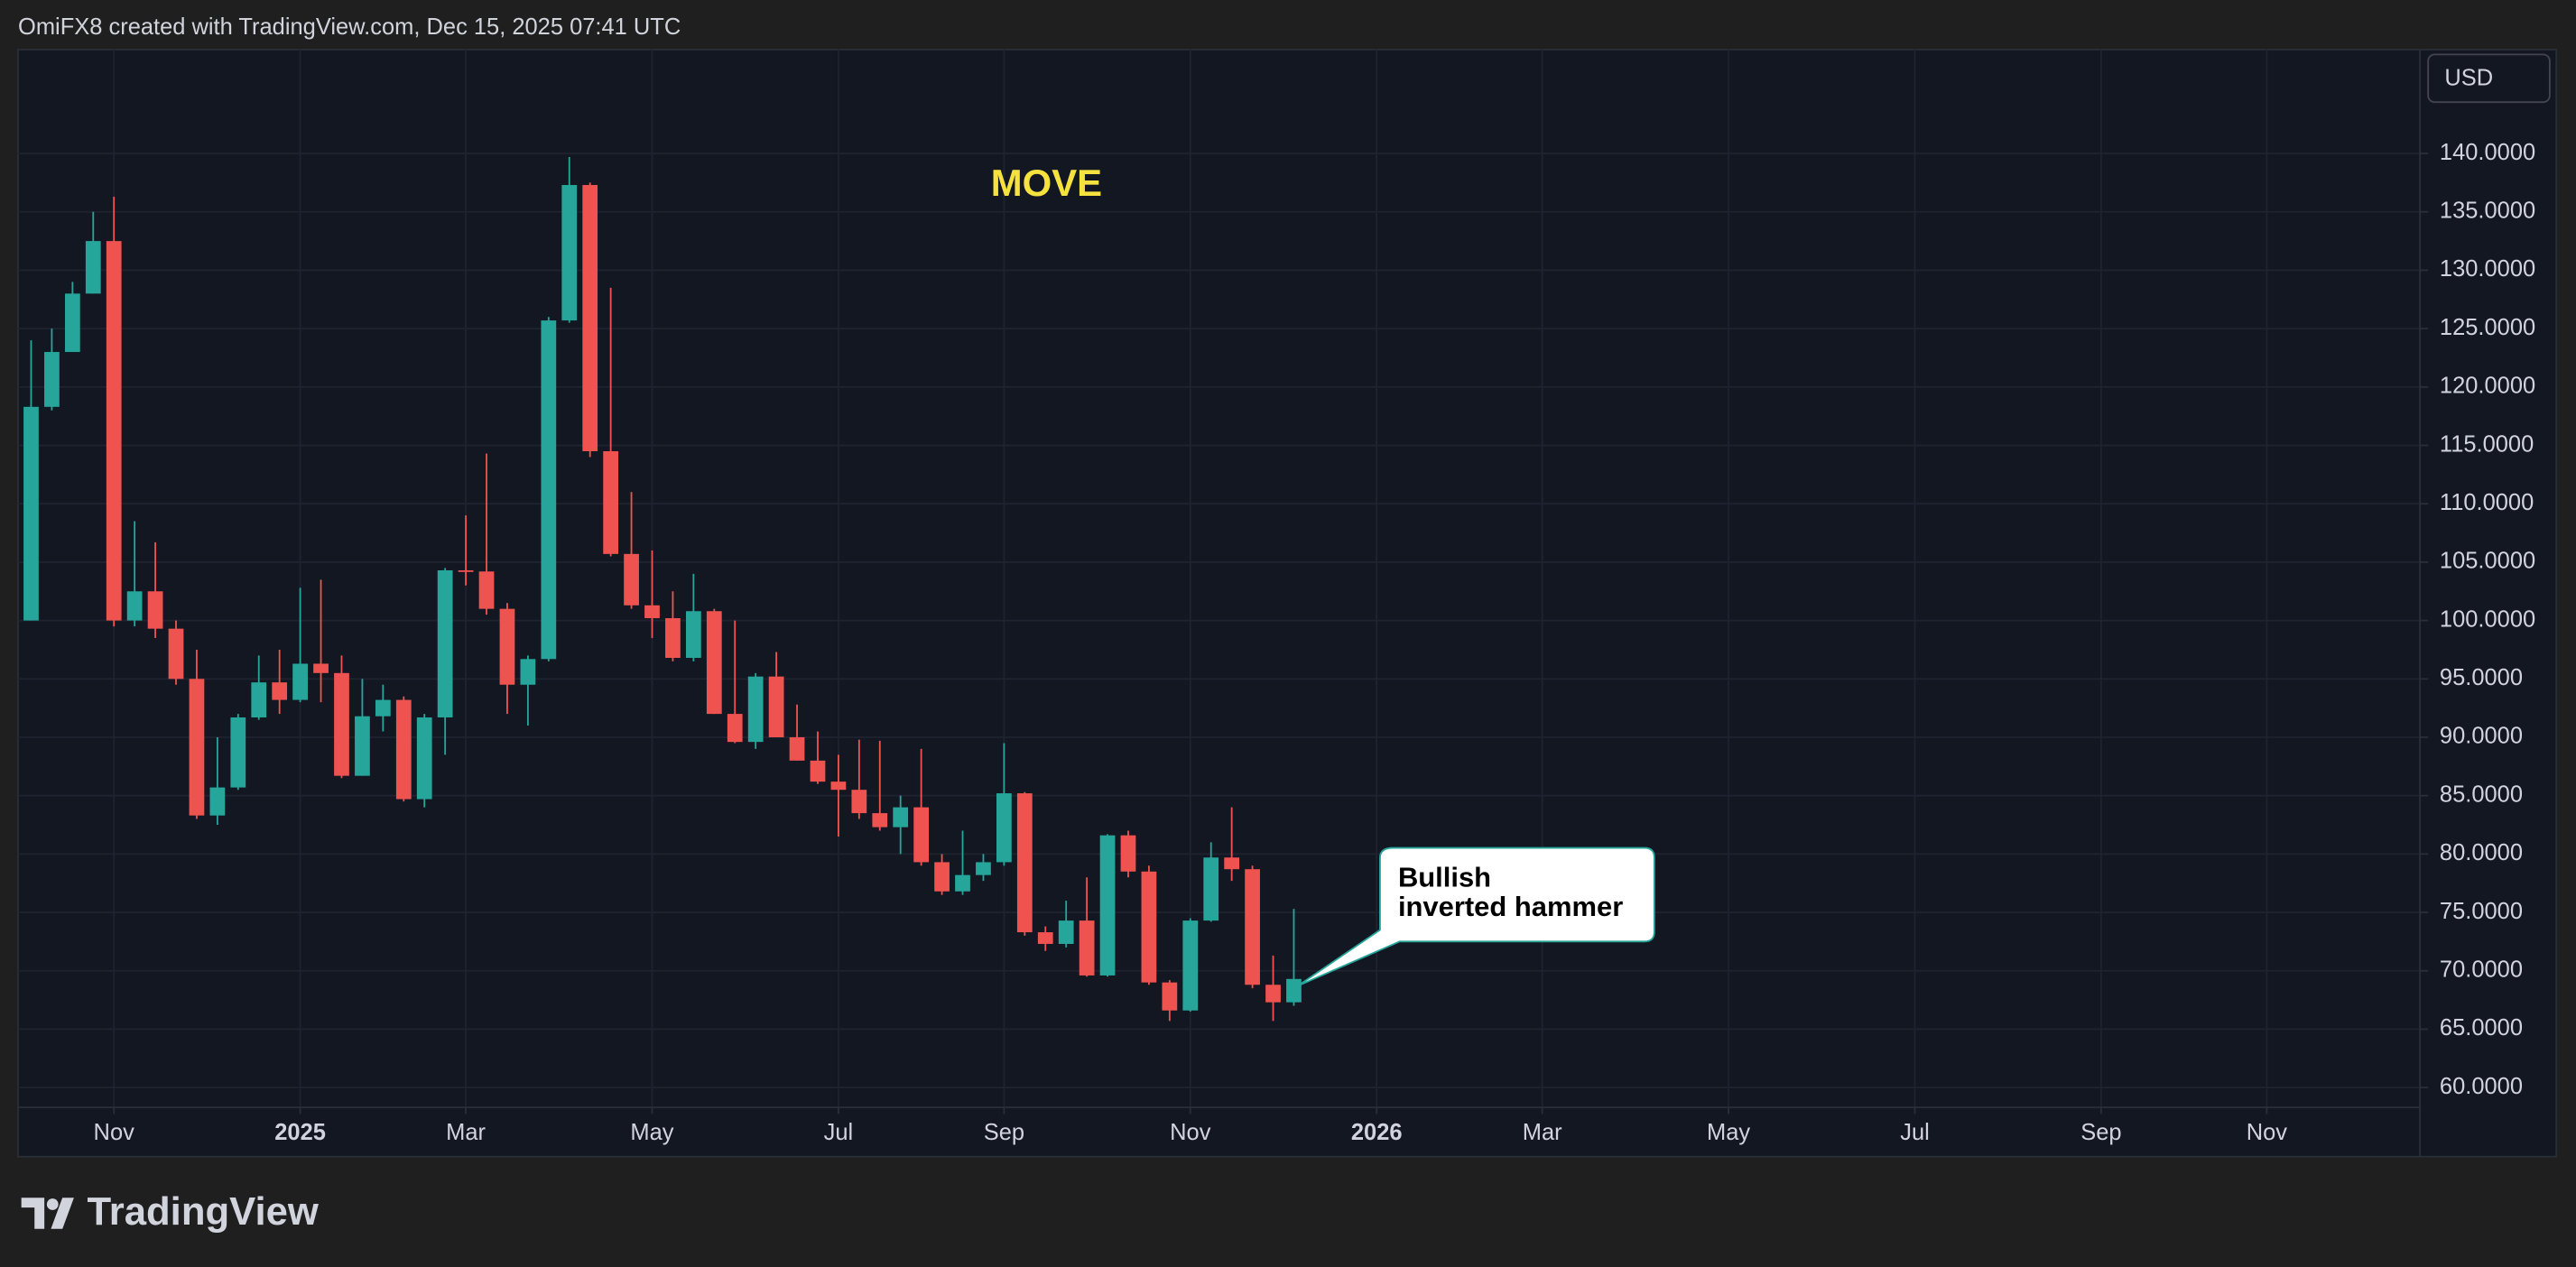  Describe the element at coordinates (1445, 876) in the screenshot. I see `annotation-line: Bullish` at that location.